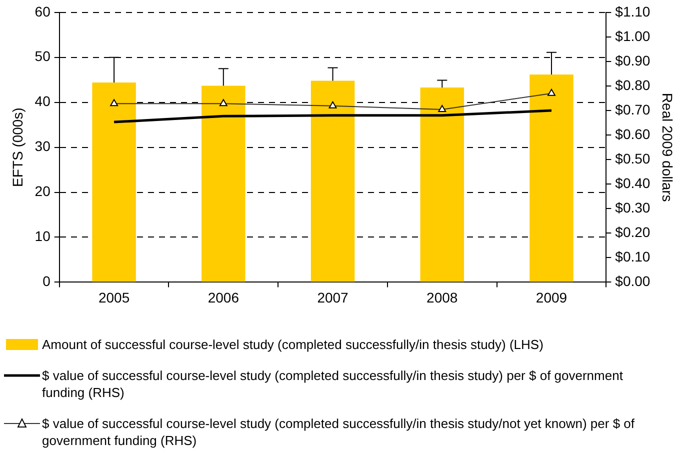  What do you see at coordinates (42, 191) in the screenshot?
I see `y-tick-label: 20` at bounding box center [42, 191].